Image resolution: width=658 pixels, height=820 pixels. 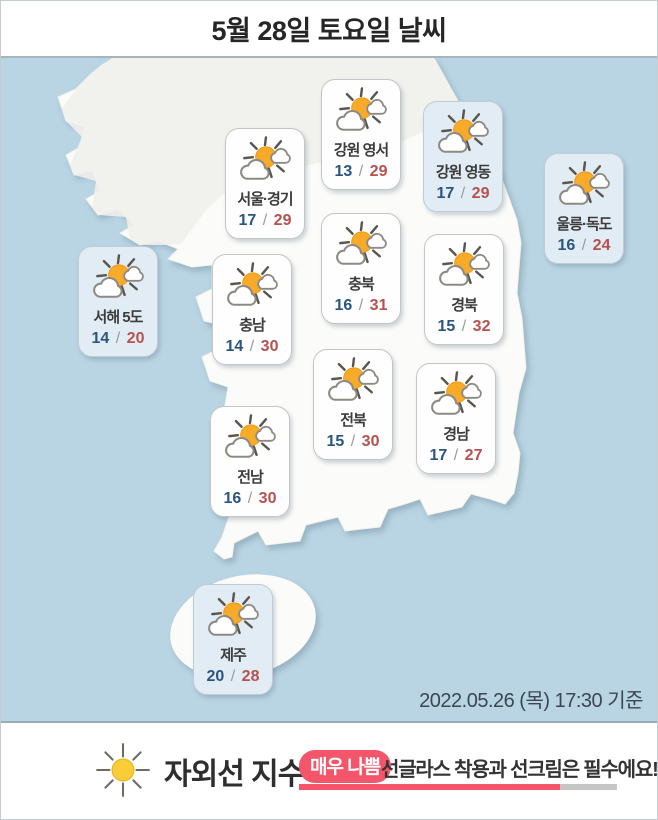 I want to click on region-name: 충남, so click(x=252, y=325).